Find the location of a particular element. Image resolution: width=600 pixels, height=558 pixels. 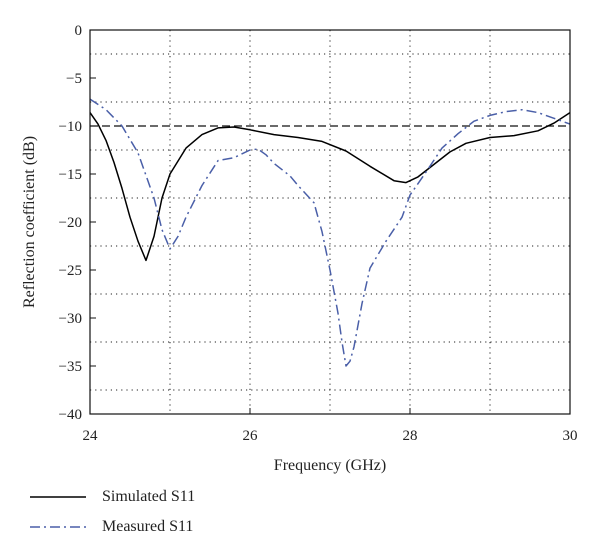

y-tick-label: −25 is located at coordinates (70, 271).